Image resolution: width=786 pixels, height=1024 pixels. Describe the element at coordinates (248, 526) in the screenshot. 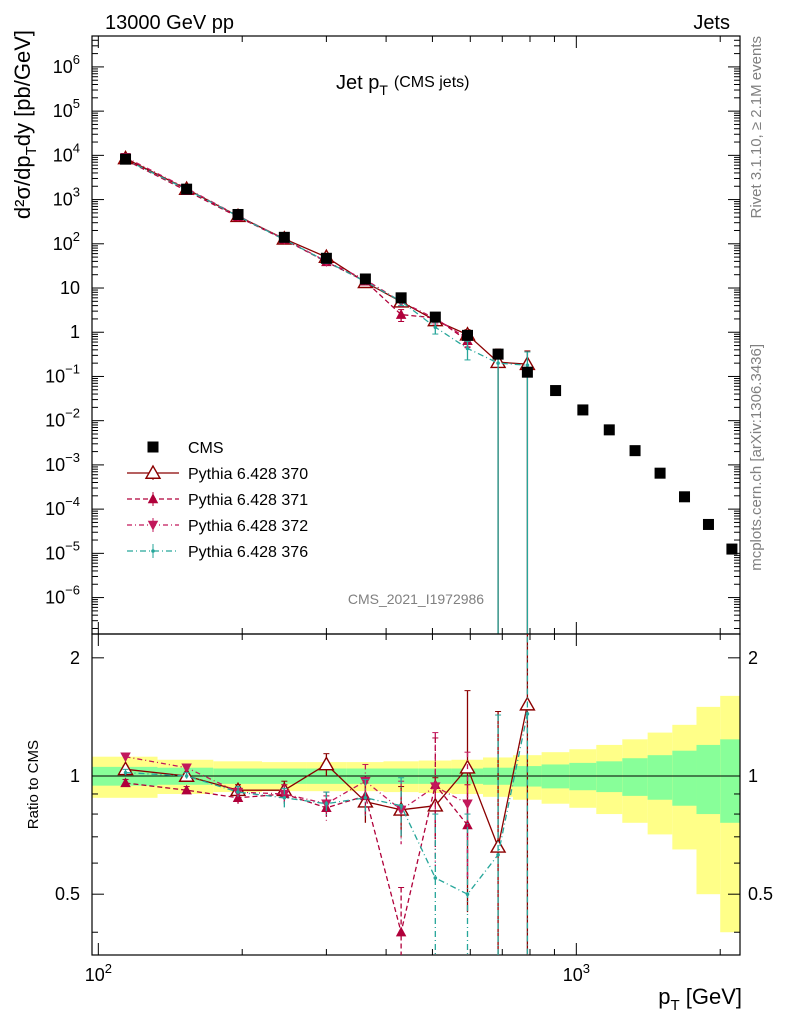

I see `legend-label: Pythia 6.428 372` at that location.